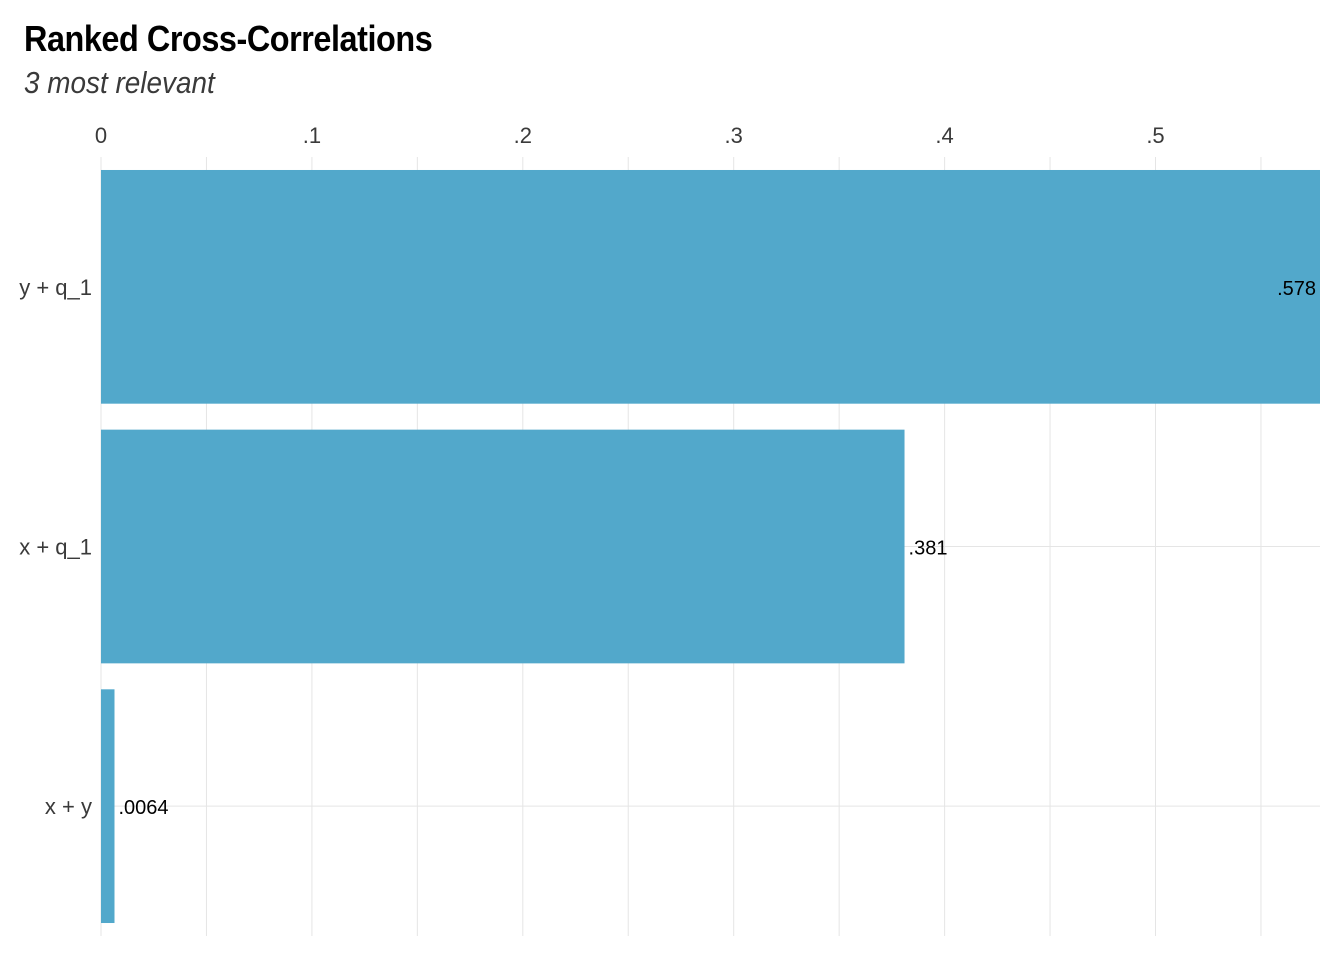 Image resolution: width=1344 pixels, height=960 pixels. What do you see at coordinates (734, 135) in the screenshot?
I see `x-tick-label: .3` at bounding box center [734, 135].